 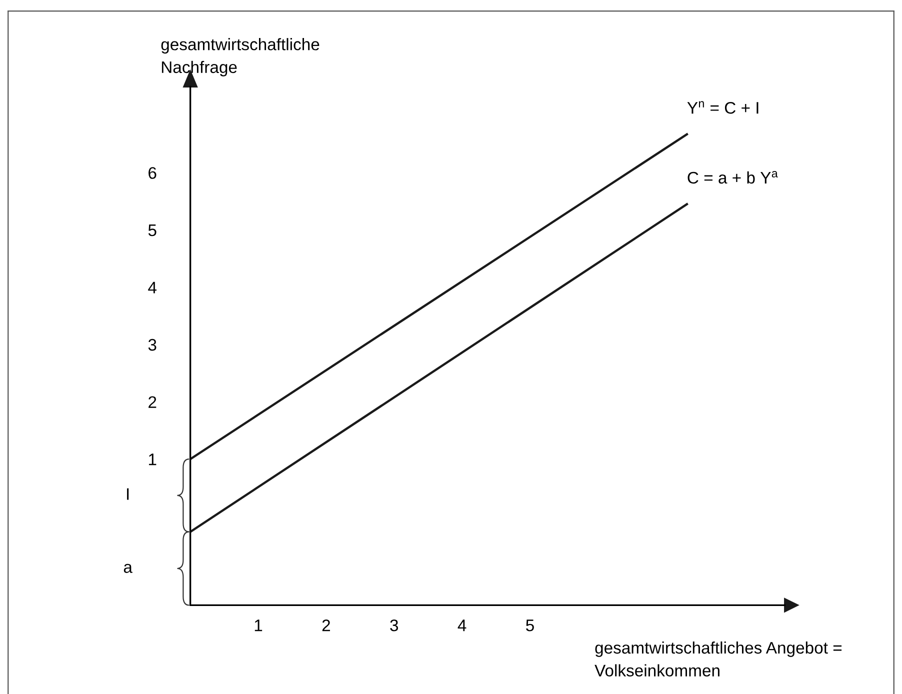 I want to click on y-tick-label: 4, so click(x=152, y=288).